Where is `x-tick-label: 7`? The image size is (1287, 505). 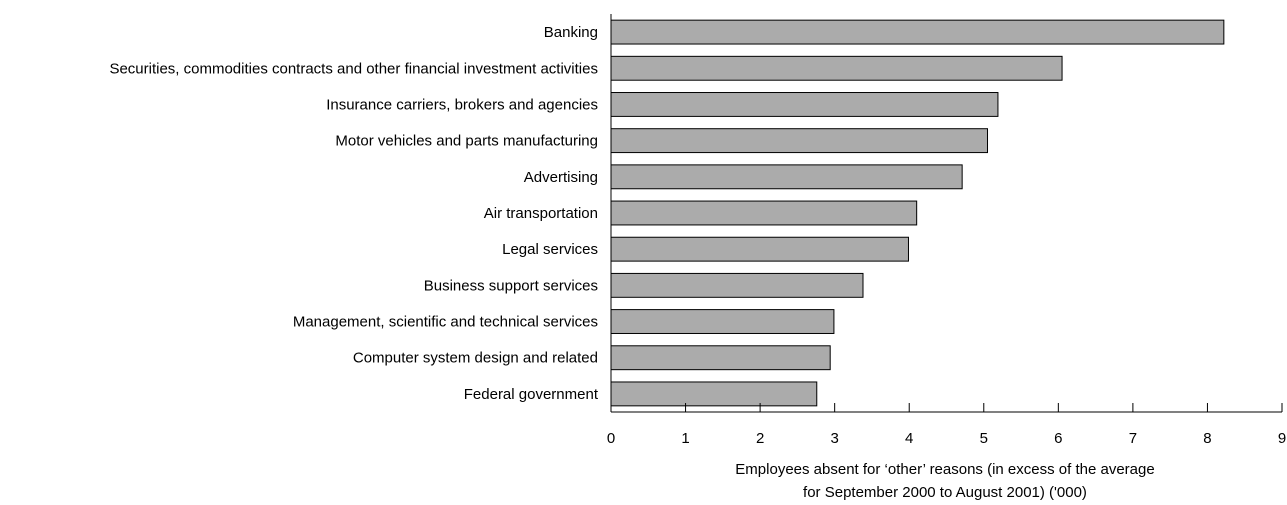 x-tick-label: 7 is located at coordinates (1133, 438).